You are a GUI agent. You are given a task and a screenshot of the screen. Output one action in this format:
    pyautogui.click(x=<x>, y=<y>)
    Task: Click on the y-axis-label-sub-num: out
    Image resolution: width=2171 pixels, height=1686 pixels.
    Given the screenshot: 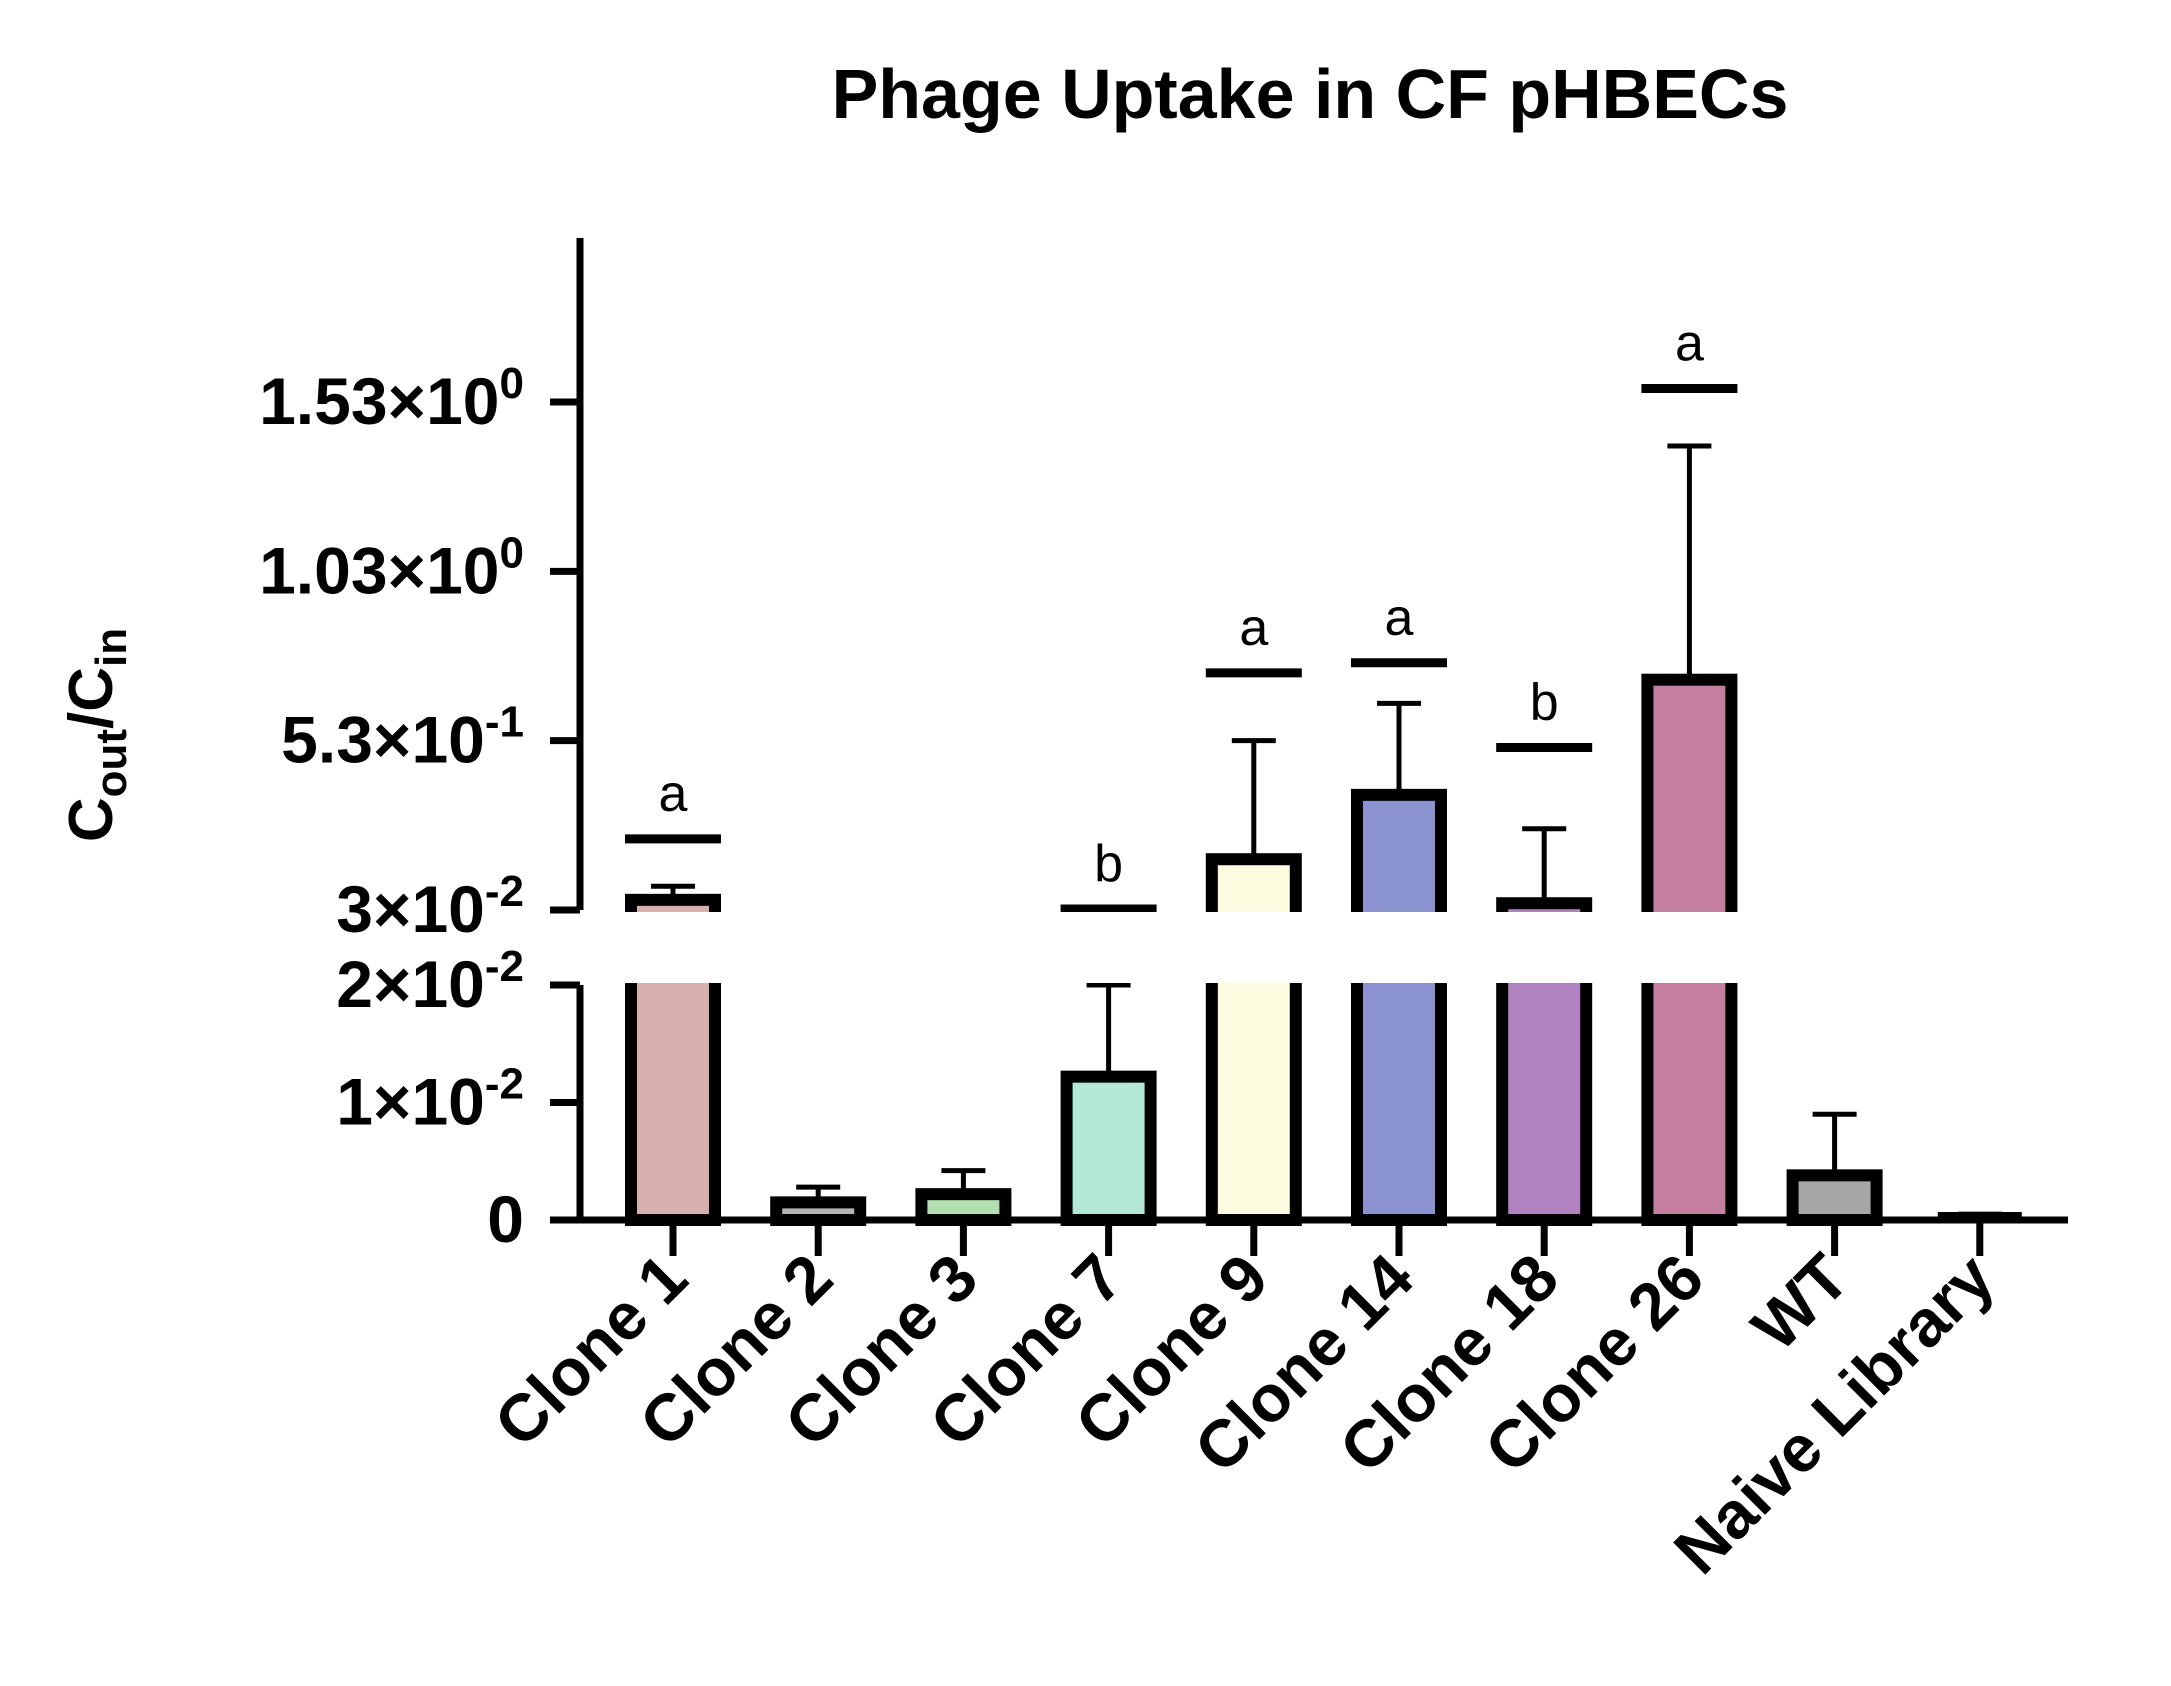 What is the action you would take?
    pyautogui.click(x=111, y=763)
    